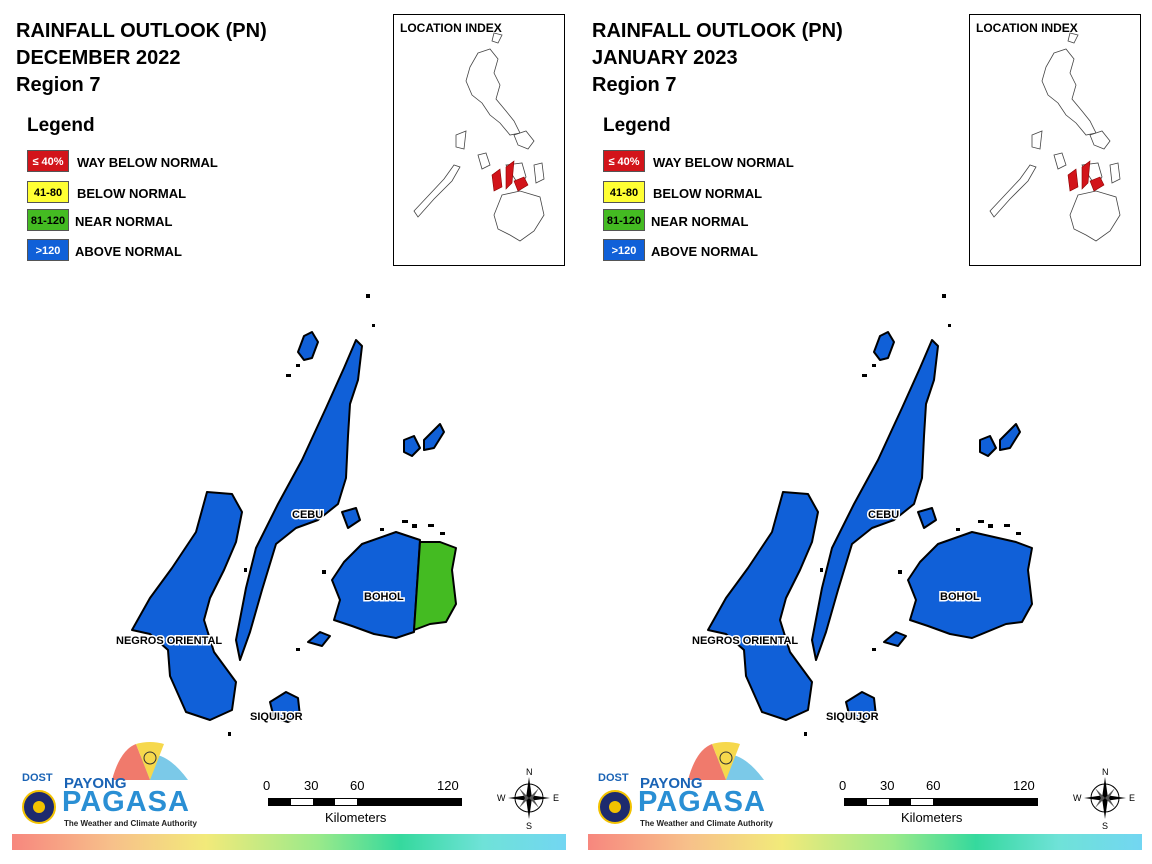  Describe the element at coordinates (970, 585) in the screenshot. I see `province-bohol` at that location.